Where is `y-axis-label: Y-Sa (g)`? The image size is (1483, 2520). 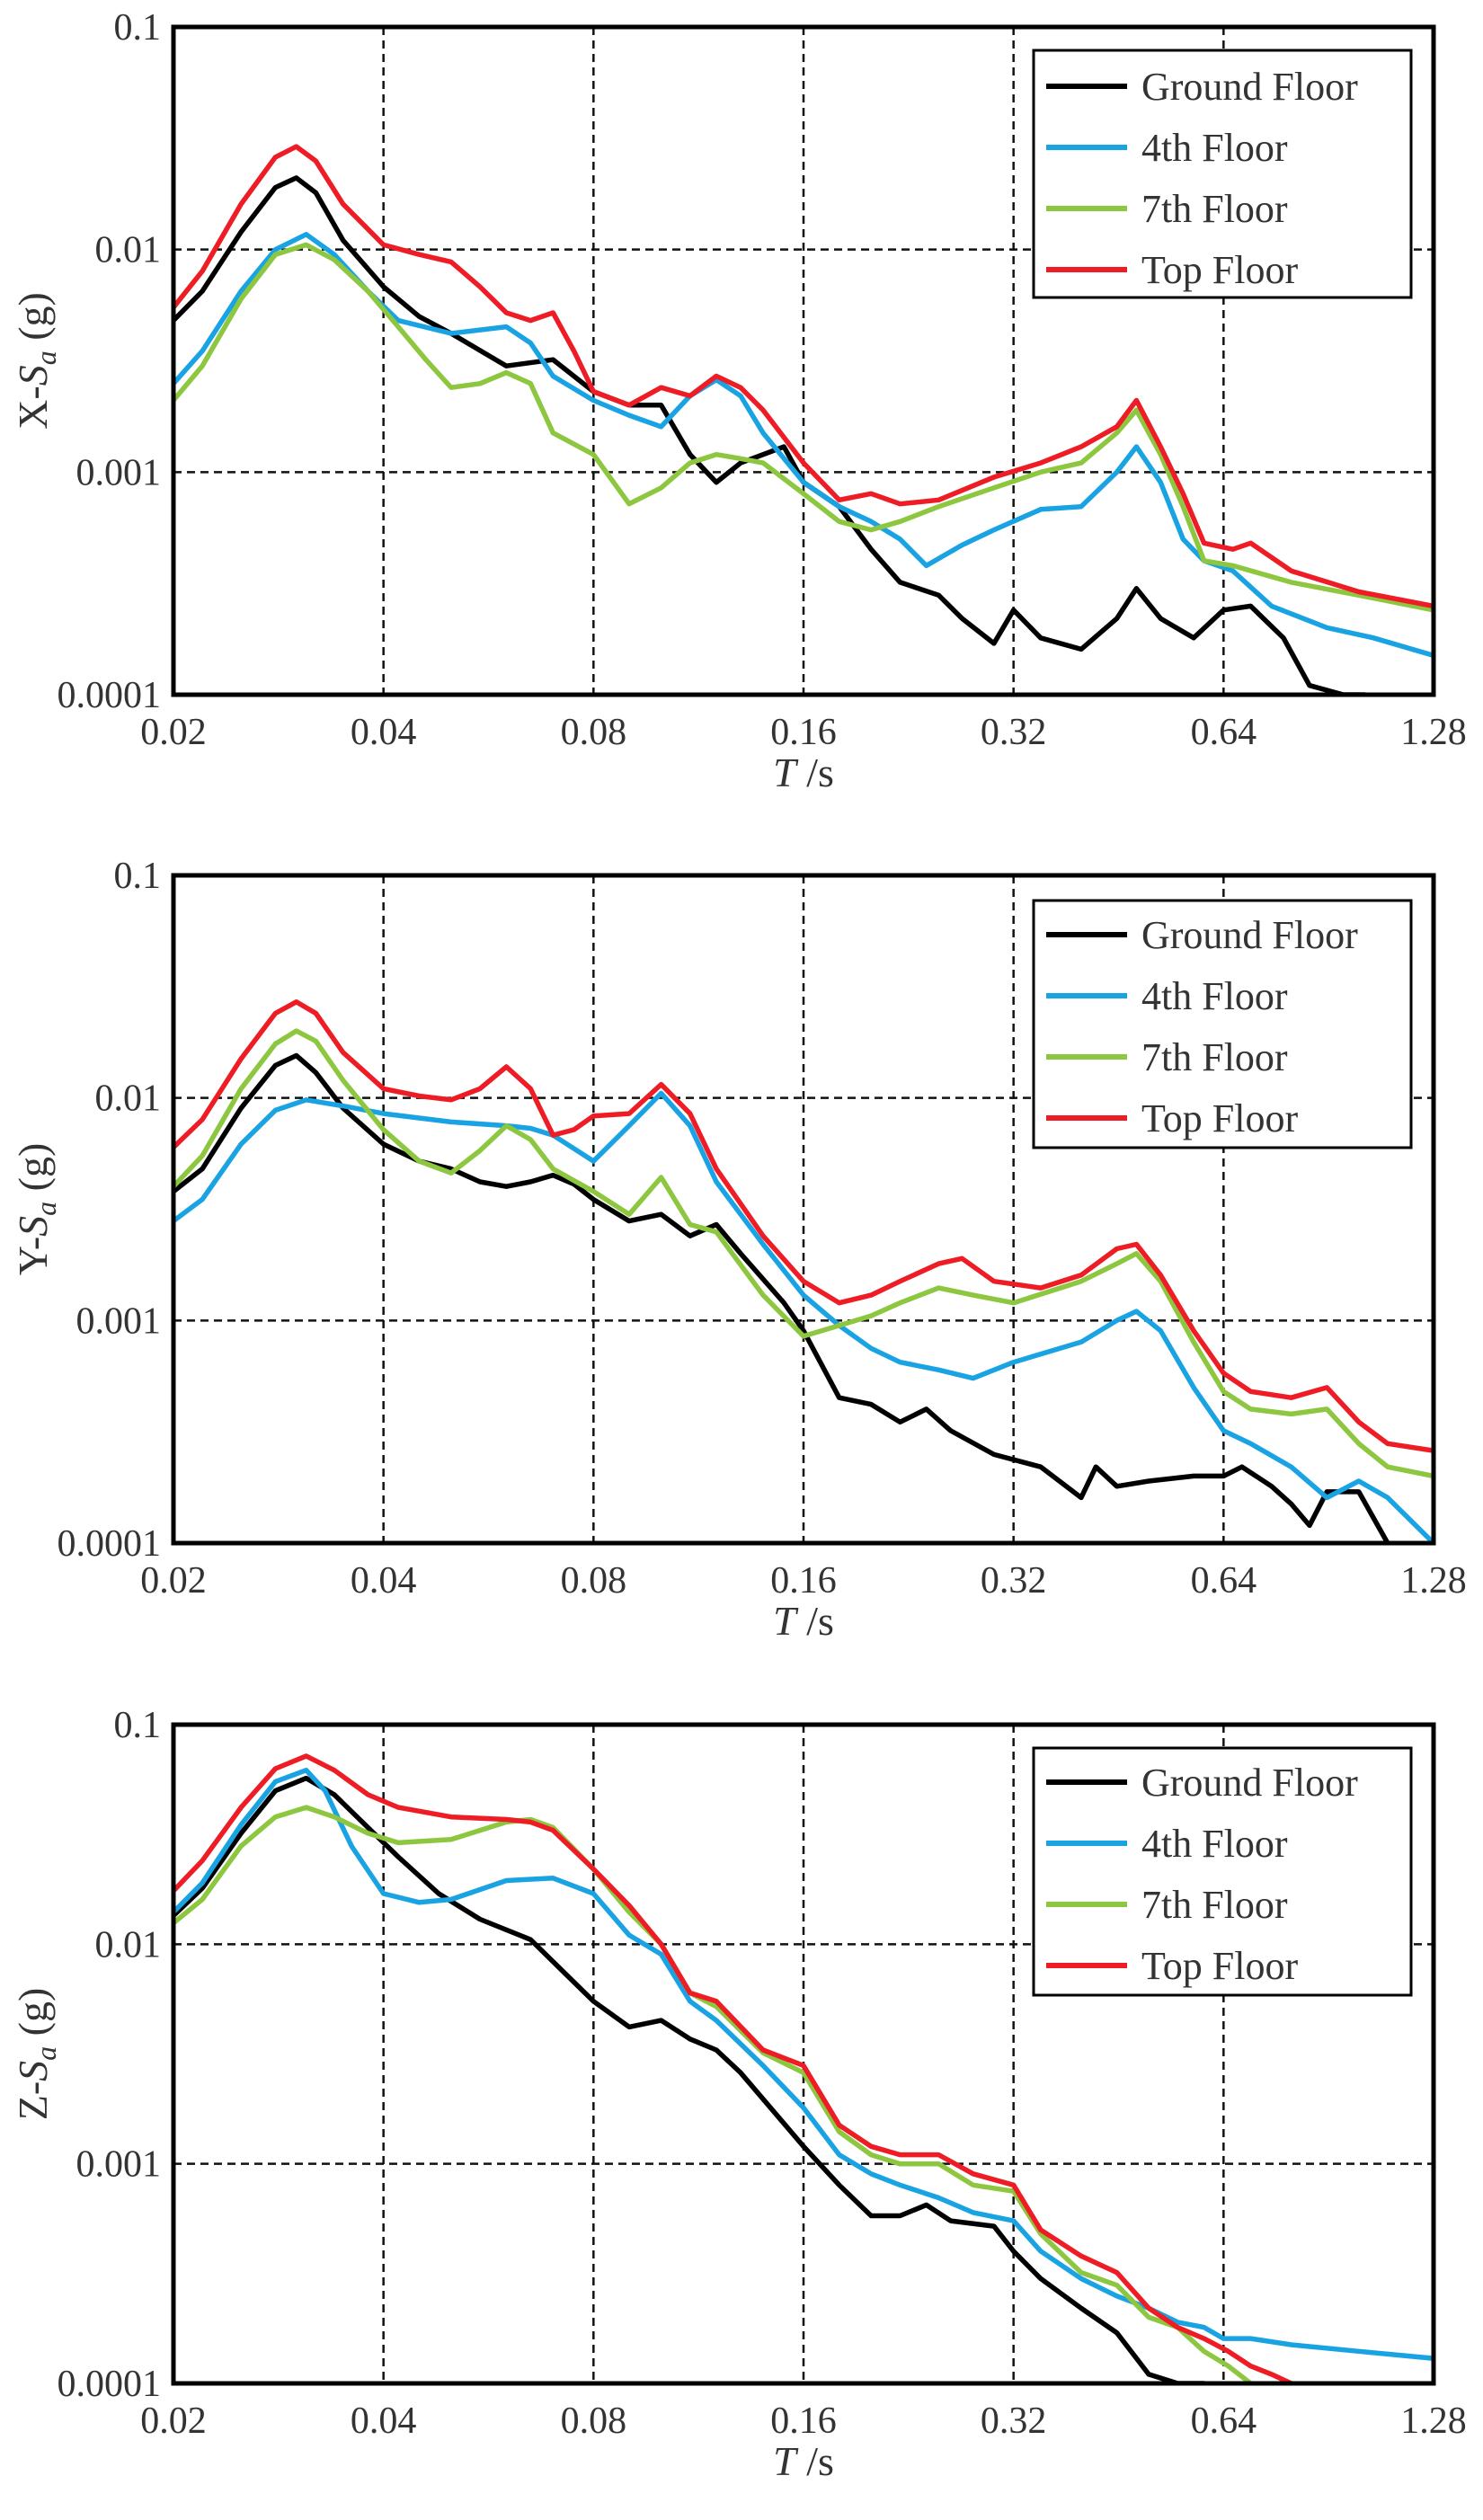 y-axis-label: Y-Sa (g) is located at coordinates (36, 1209).